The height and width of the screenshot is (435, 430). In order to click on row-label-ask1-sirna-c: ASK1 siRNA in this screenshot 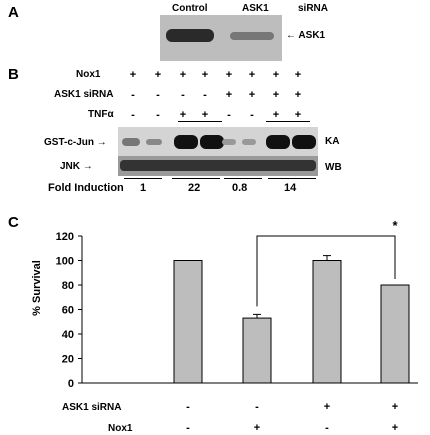, I will do `click(91, 407)`.